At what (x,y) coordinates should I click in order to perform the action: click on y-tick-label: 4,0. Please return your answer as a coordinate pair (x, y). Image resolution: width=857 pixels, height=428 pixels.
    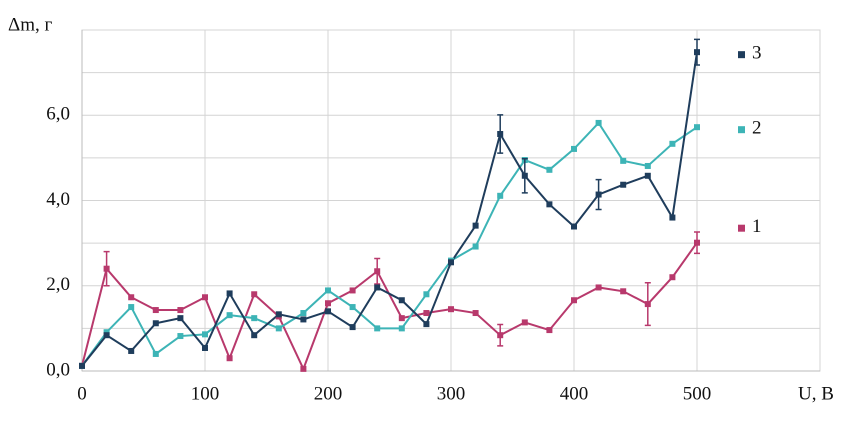
    Looking at the image, I should click on (58, 199).